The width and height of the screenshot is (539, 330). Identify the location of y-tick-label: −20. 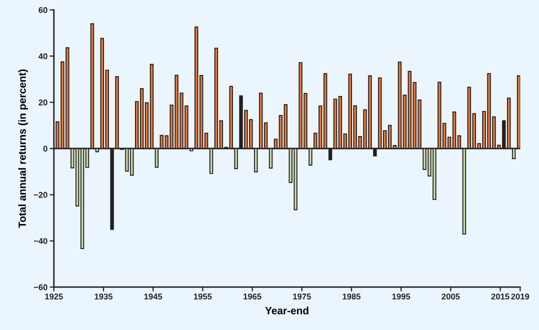
(41, 195).